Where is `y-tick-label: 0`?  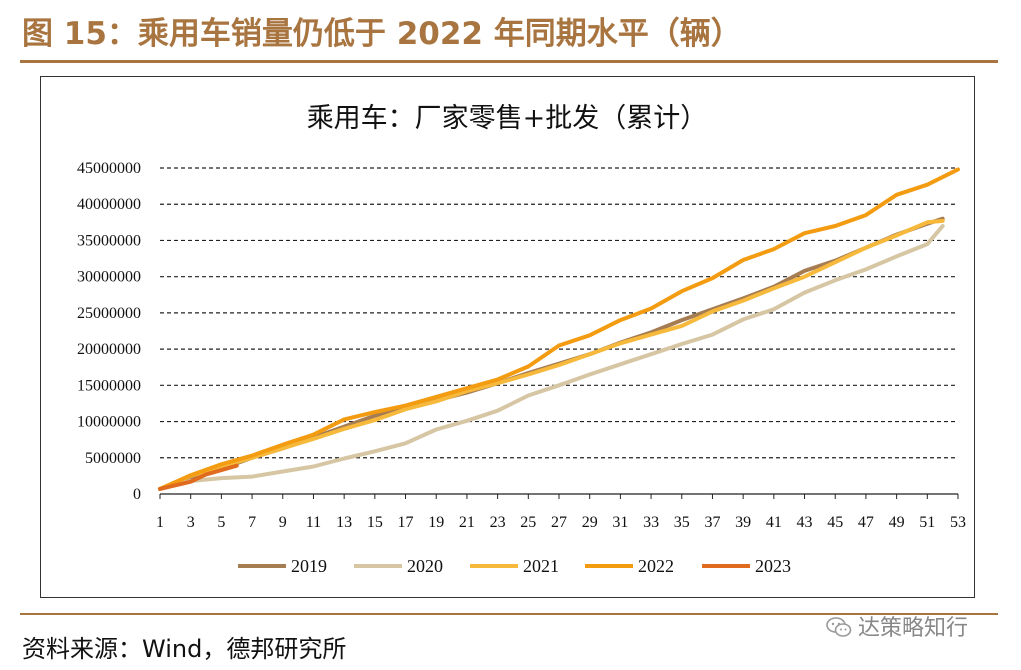
y-tick-label: 0 is located at coordinates (137, 494).